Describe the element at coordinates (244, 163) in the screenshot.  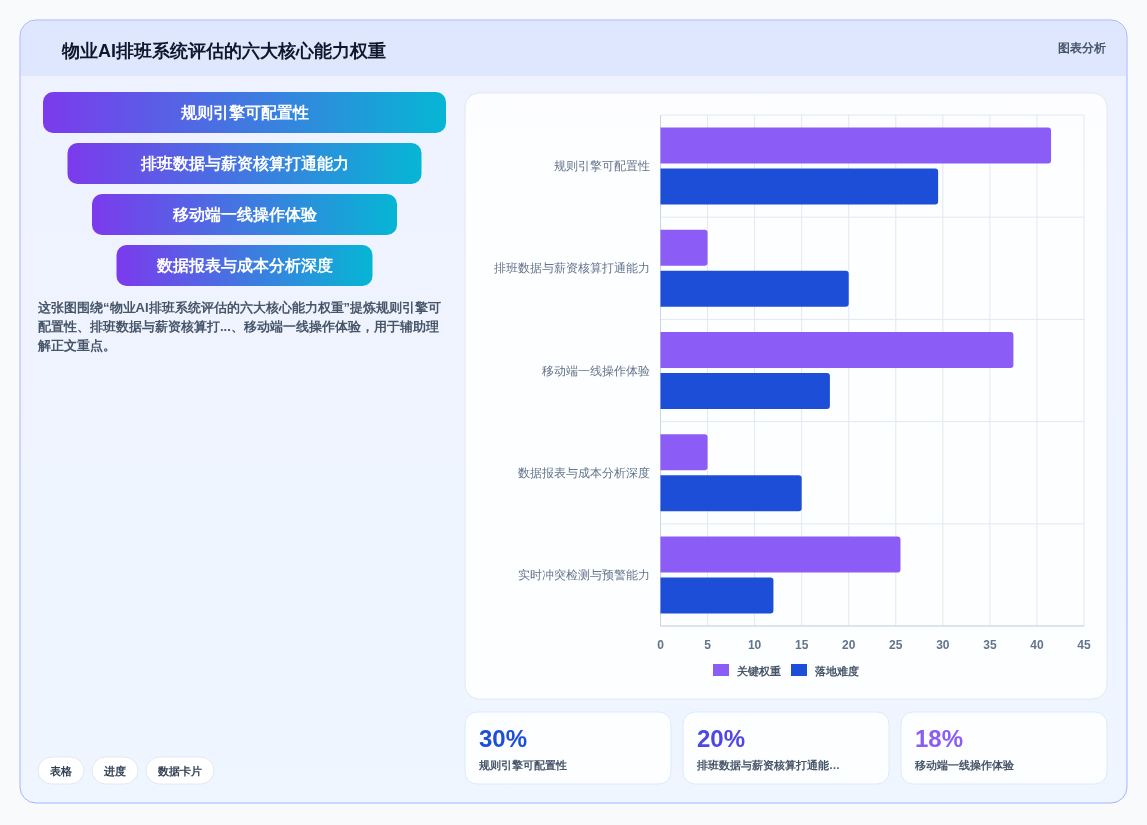
I see `category-label: 排班数据与薪资核算打通能力` at that location.